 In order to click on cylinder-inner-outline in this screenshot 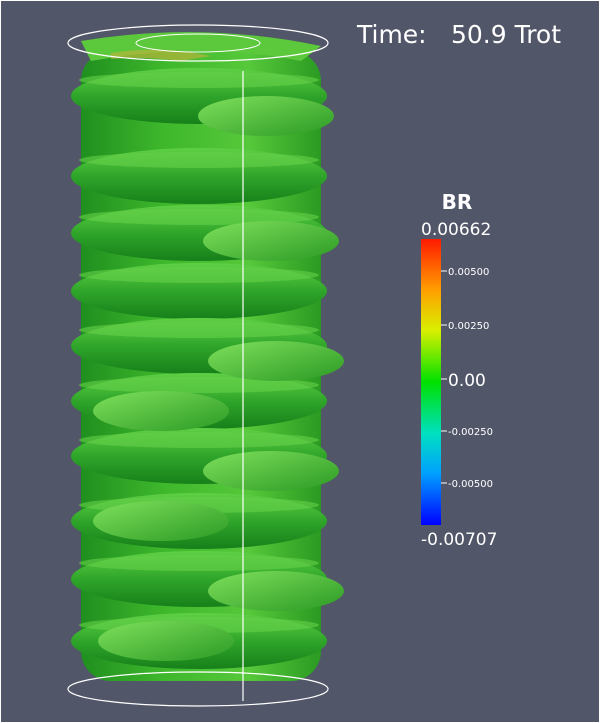, I will do `click(198, 43)`.